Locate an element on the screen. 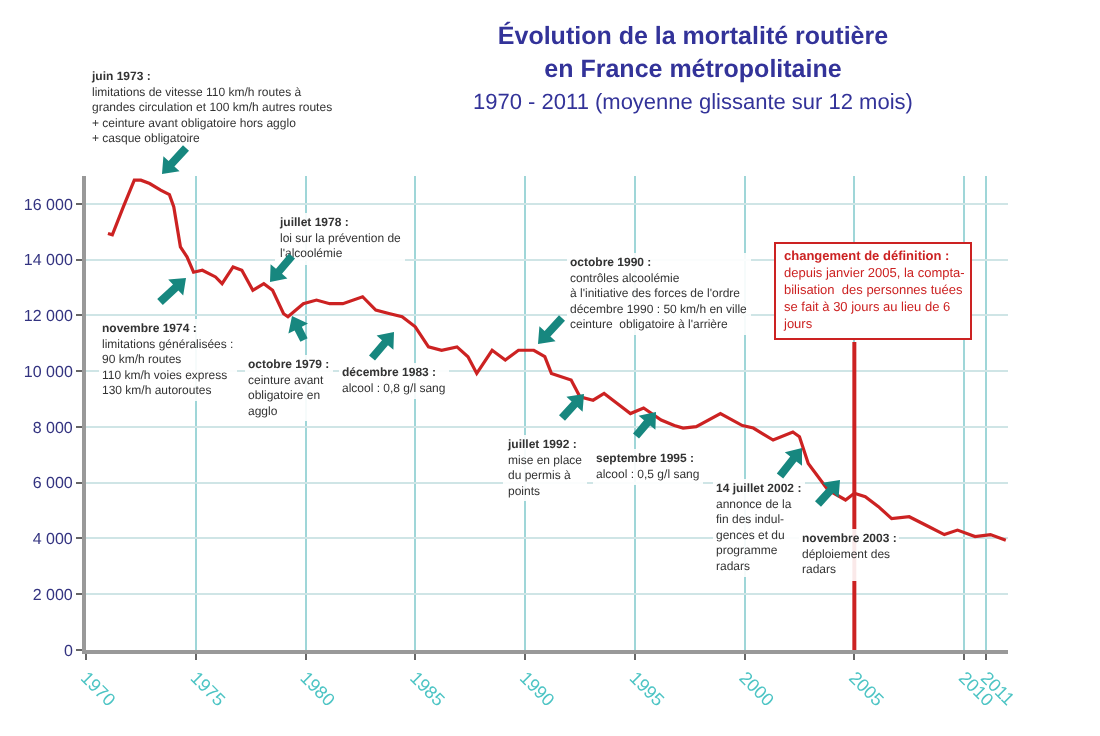 This screenshot has height=736, width=1100. y-tick-label: 14 000 is located at coordinates (48, 260).